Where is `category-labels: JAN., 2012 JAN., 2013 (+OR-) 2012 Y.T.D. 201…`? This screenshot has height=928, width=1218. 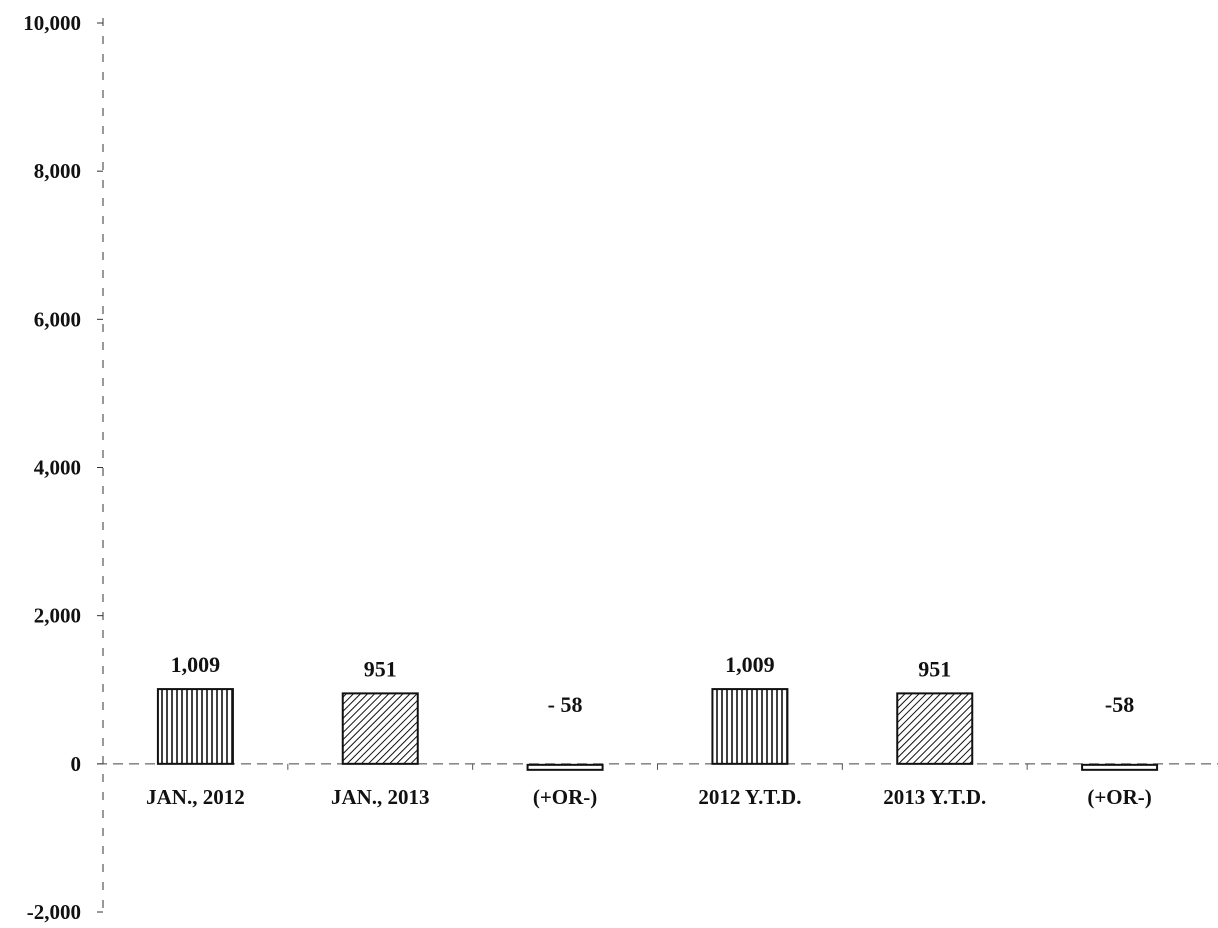
category-labels: JAN., 2012 JAN., 2013 (+OR-) 2012 Y.T.D. 201… is located at coordinates (649, 797).